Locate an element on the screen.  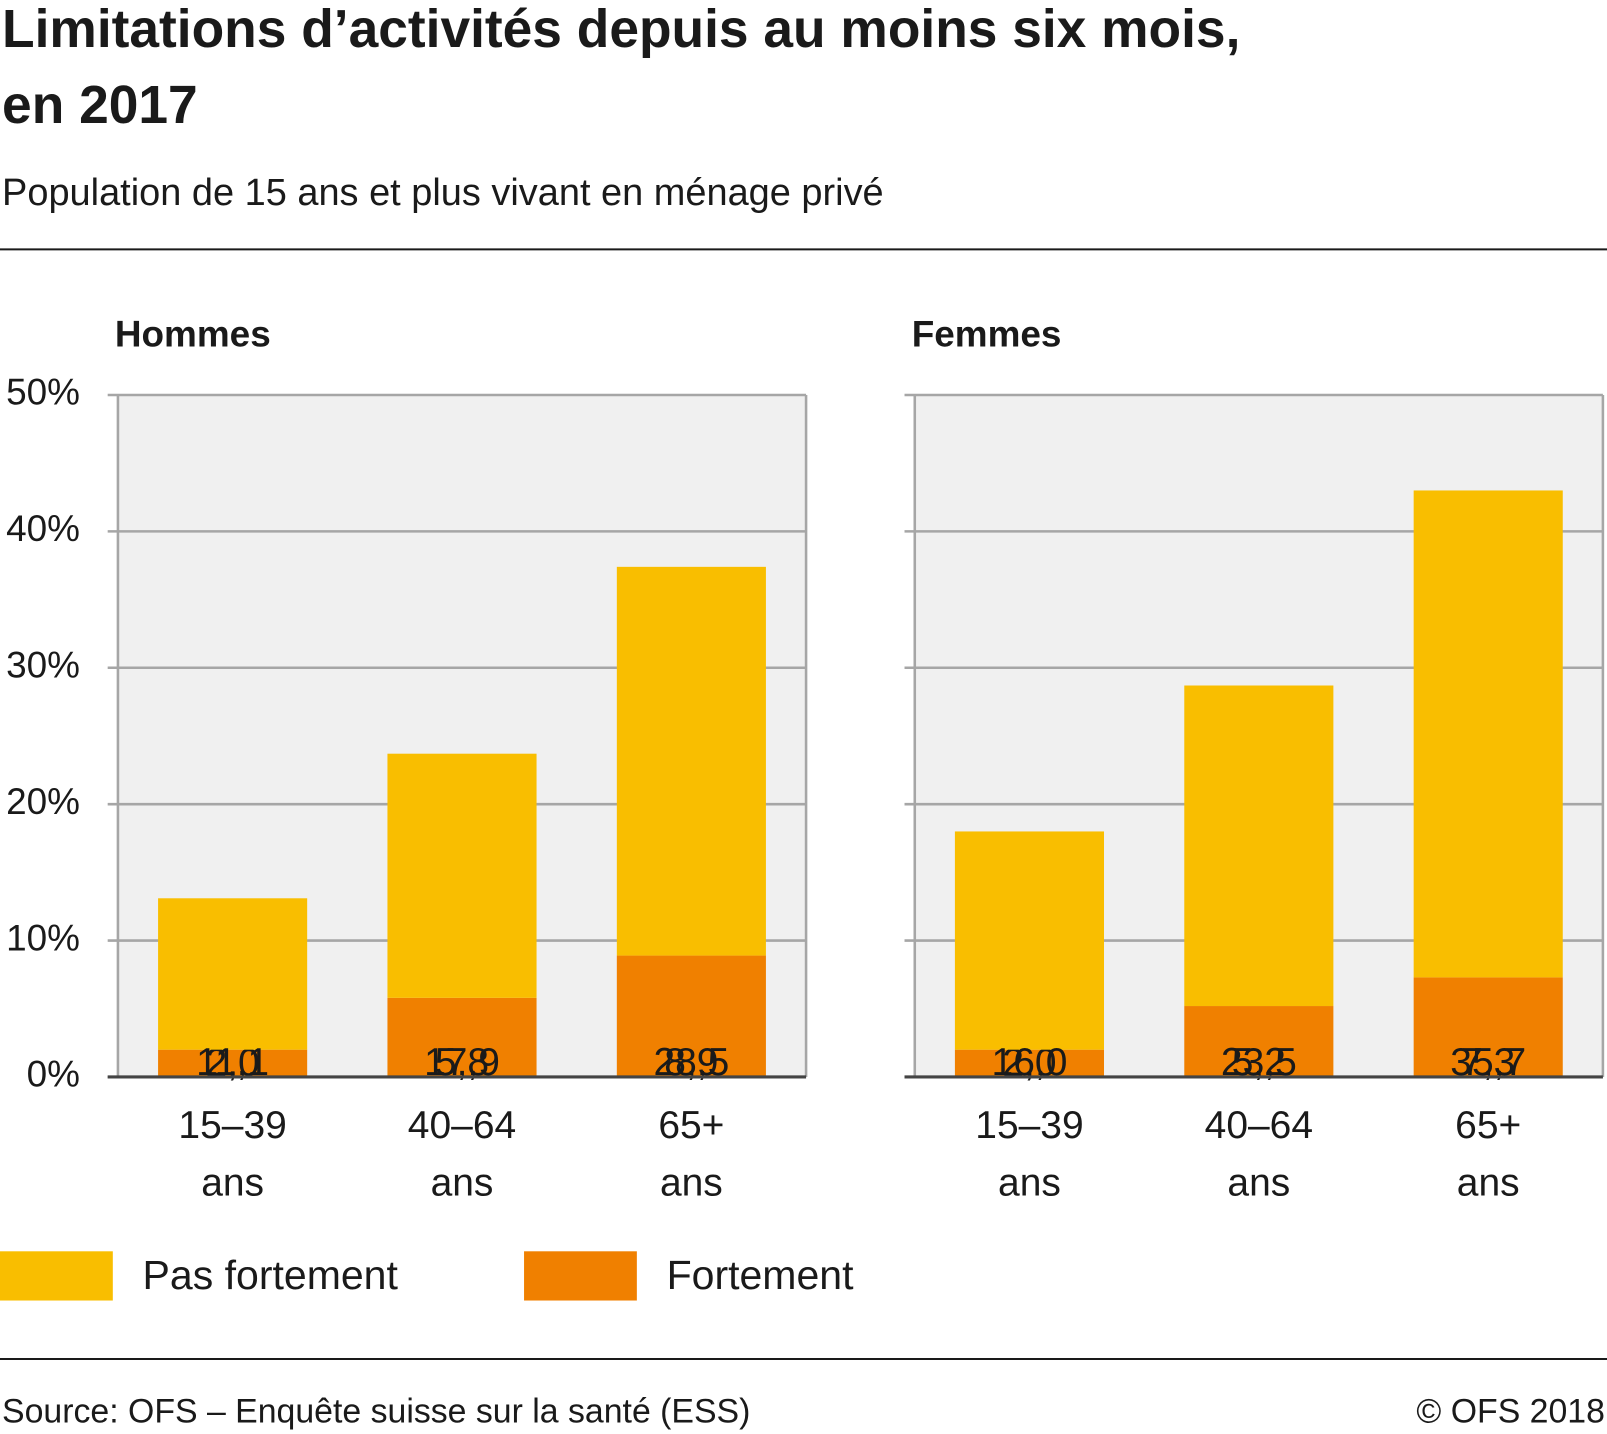
legend-label: Fortement is located at coordinates (761, 1275).